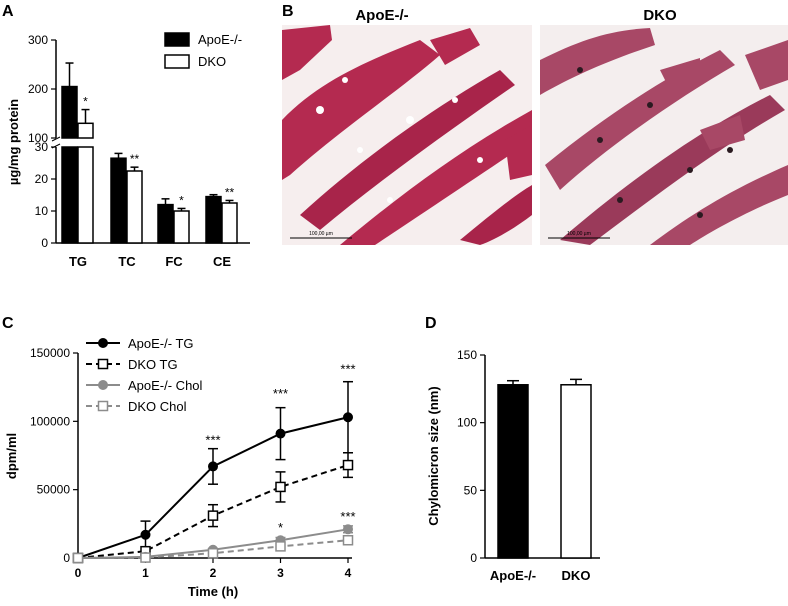 The image size is (788, 606). Describe the element at coordinates (127, 261) in the screenshot. I see `category-label: TC` at that location.